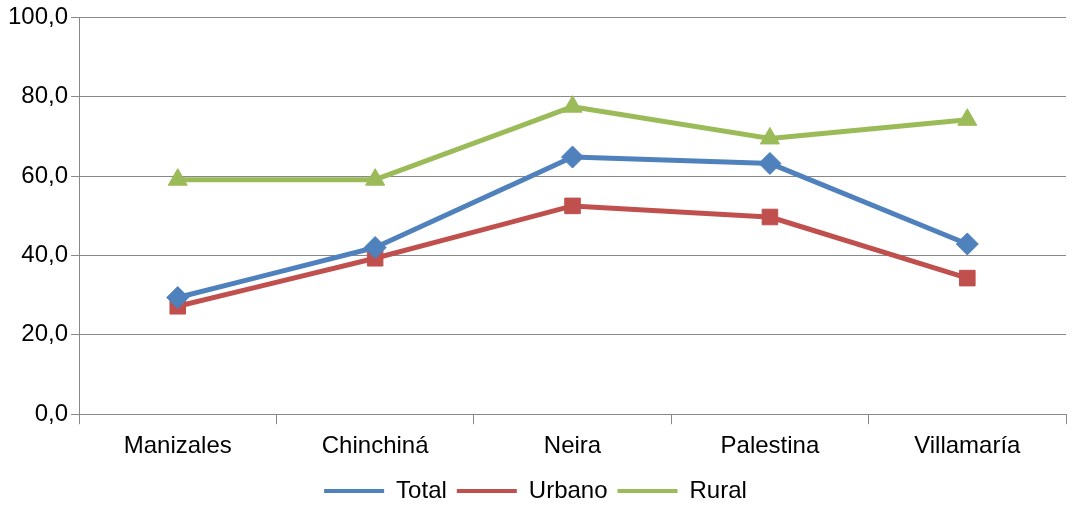 This screenshot has width=1086, height=513. What do you see at coordinates (45, 174) in the screenshot?
I see `y-tick-label: 60,0` at bounding box center [45, 174].